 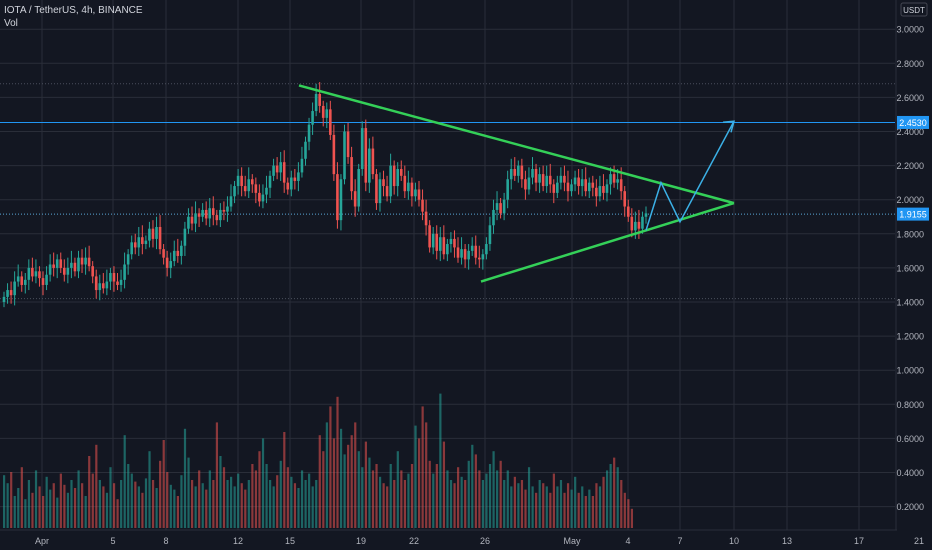 I want to click on time-tick-label: 21, so click(x=919, y=541).